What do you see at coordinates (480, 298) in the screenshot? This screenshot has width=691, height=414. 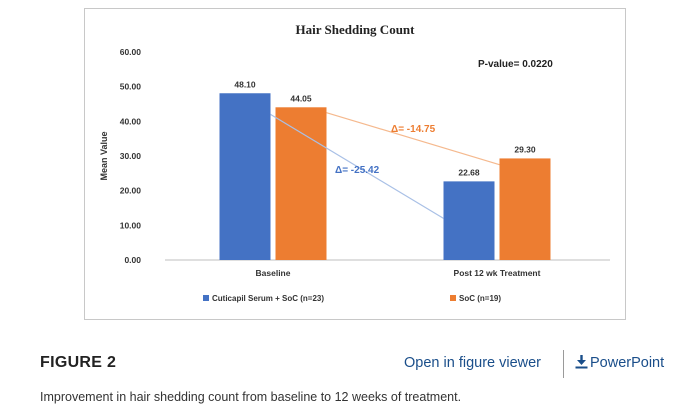 I see `legend-entry: SoC (n=19)` at bounding box center [480, 298].